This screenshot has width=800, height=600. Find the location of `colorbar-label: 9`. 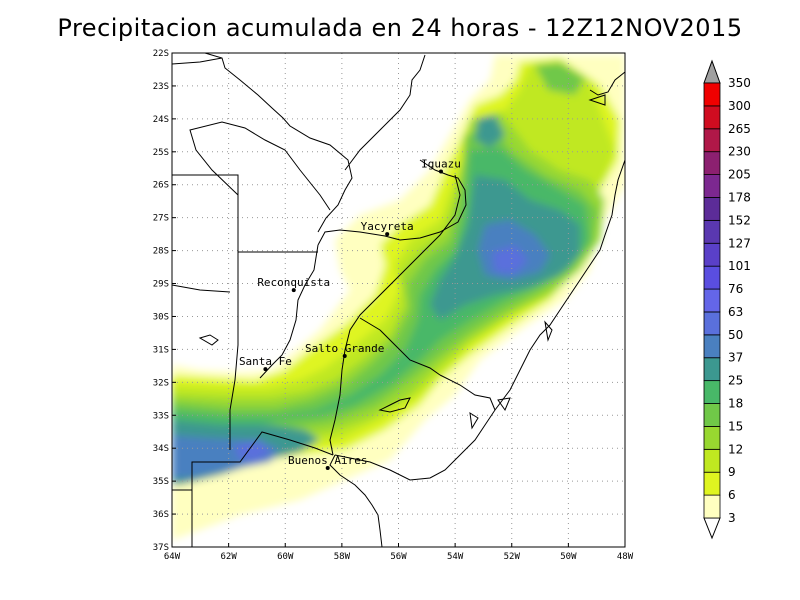

colorbar-label: 9 is located at coordinates (732, 472).